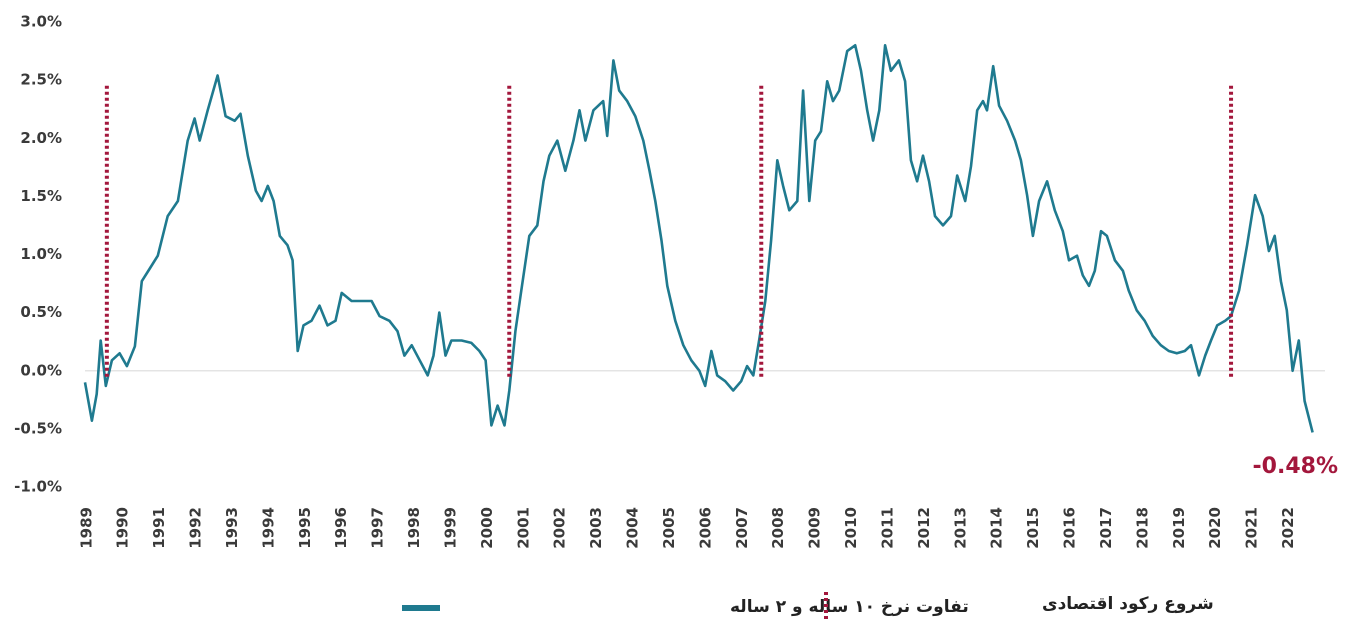 The width and height of the screenshot is (1351, 625). Describe the element at coordinates (1033, 528) in the screenshot. I see `x-tick-label: 2015` at that location.